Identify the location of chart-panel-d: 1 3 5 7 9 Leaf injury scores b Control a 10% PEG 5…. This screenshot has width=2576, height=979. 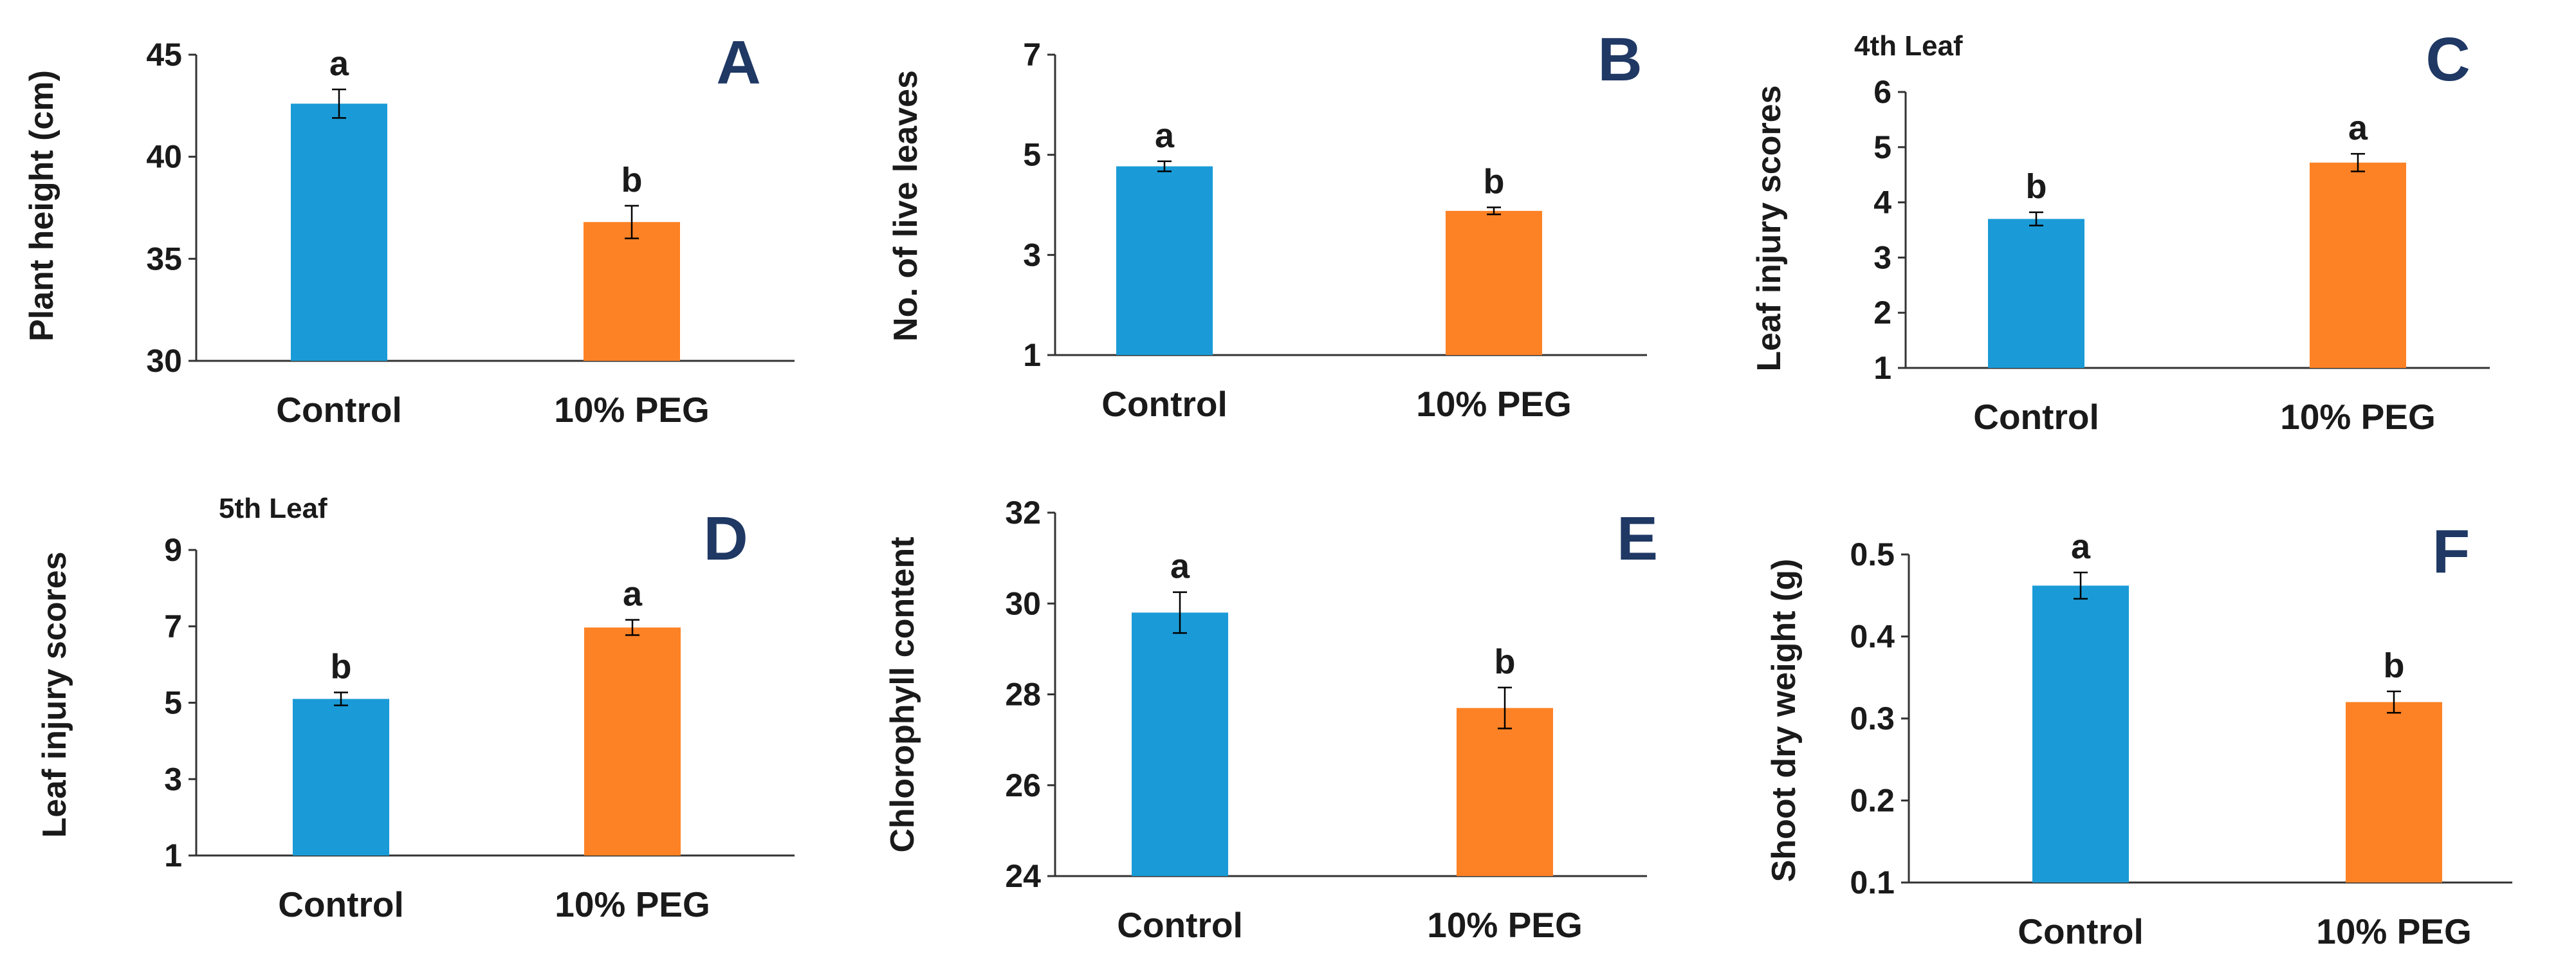
(415, 708).